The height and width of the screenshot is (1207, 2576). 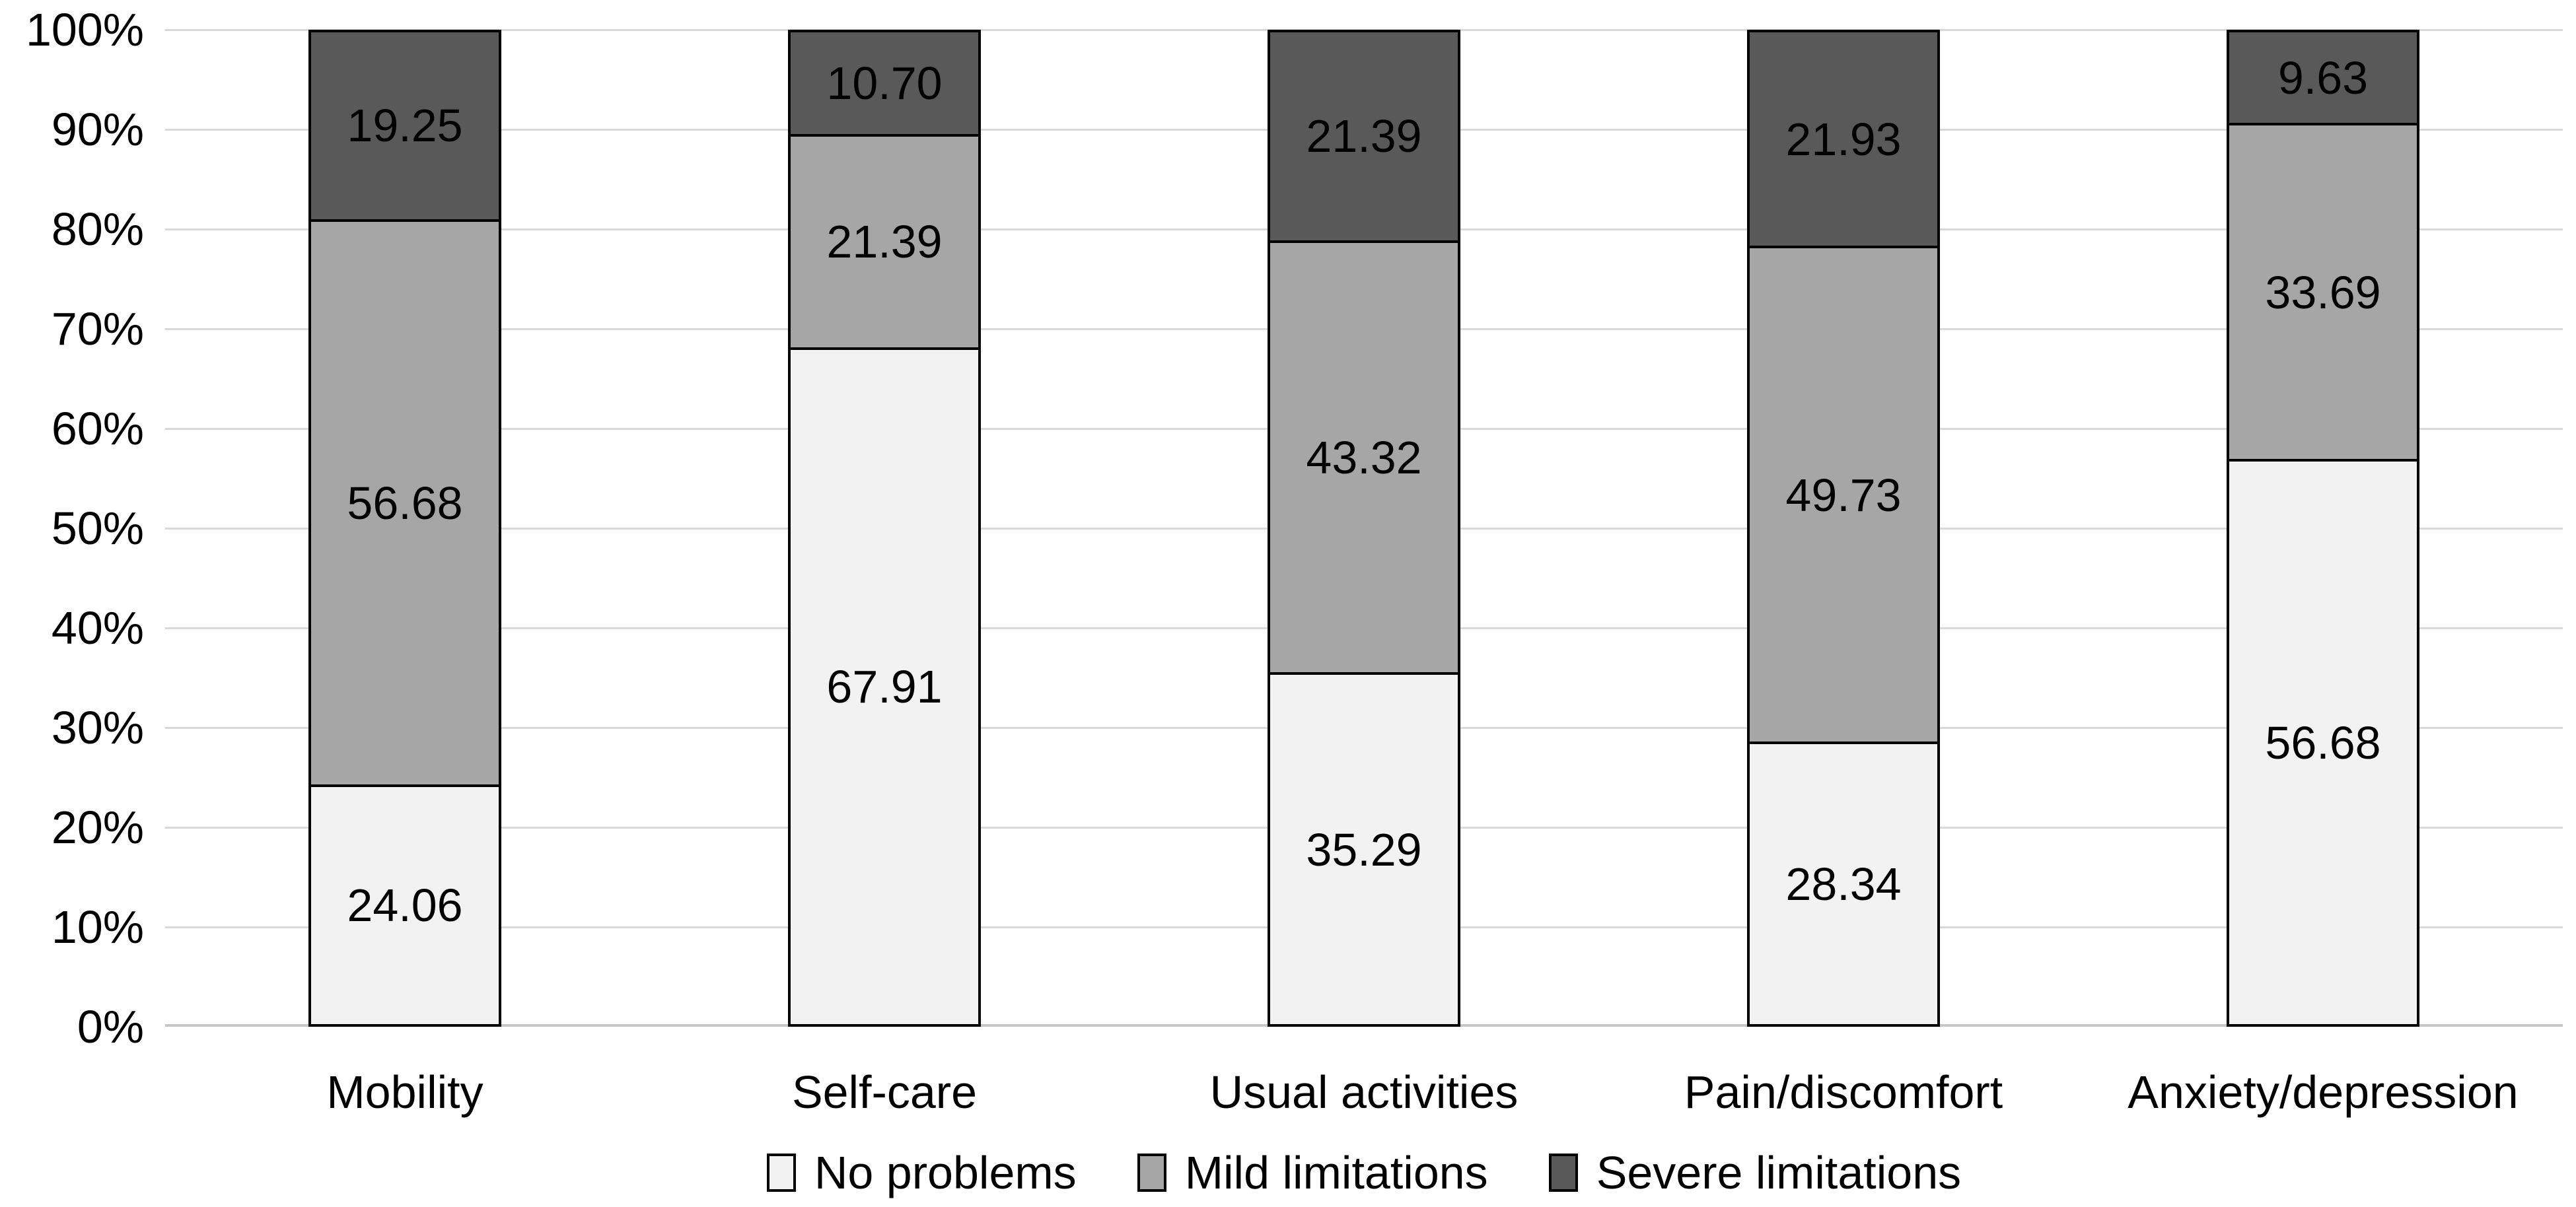 I want to click on x-axis-label-usual-activities: Usual activities, so click(x=1364, y=1092).